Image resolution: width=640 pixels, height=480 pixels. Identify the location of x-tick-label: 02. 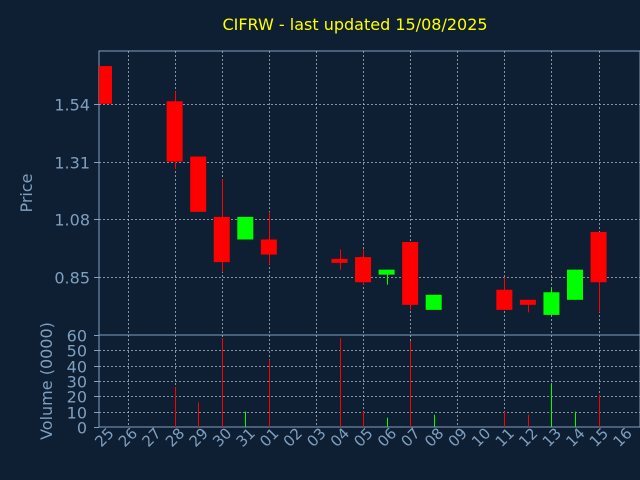
(293, 437).